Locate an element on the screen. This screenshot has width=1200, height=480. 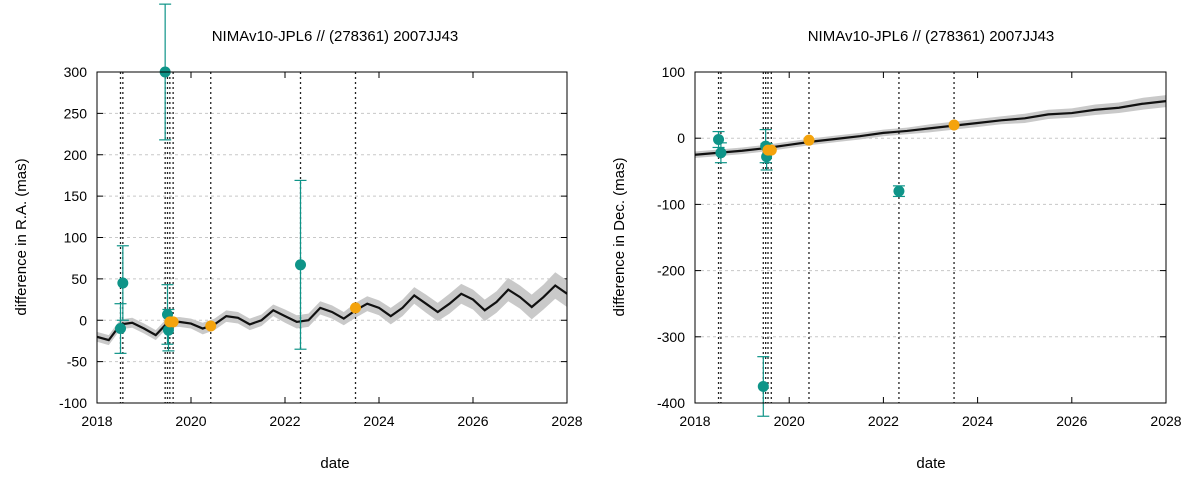
y-tick-label: 250 is located at coordinates (76, 113).